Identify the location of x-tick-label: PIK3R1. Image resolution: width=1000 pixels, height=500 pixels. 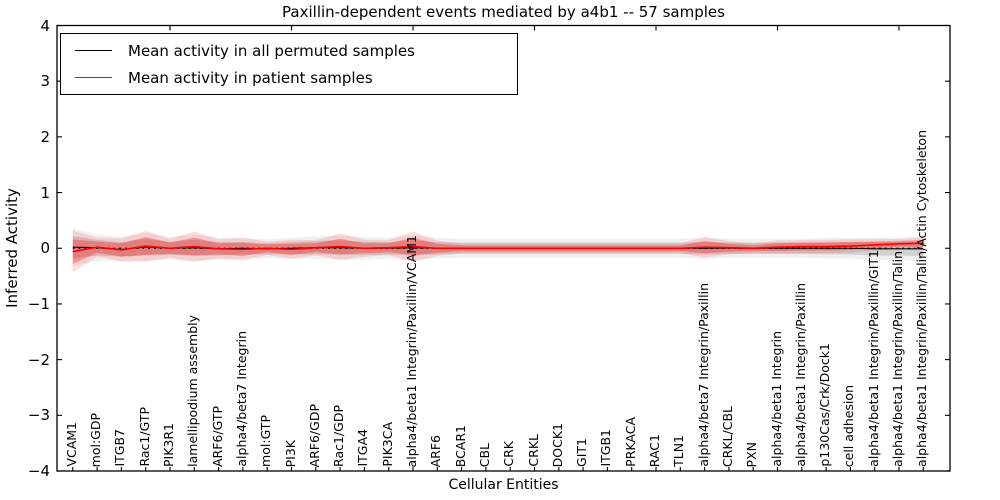
(168, 444).